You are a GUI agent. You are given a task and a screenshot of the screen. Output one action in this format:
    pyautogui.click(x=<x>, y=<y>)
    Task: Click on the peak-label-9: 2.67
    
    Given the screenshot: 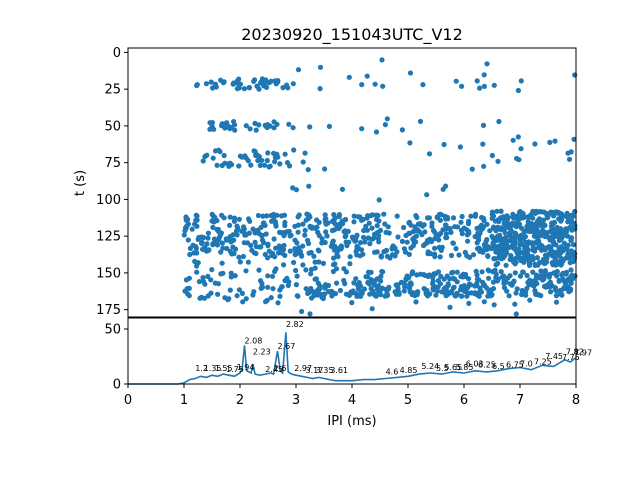 What is the action you would take?
    pyautogui.click(x=287, y=346)
    